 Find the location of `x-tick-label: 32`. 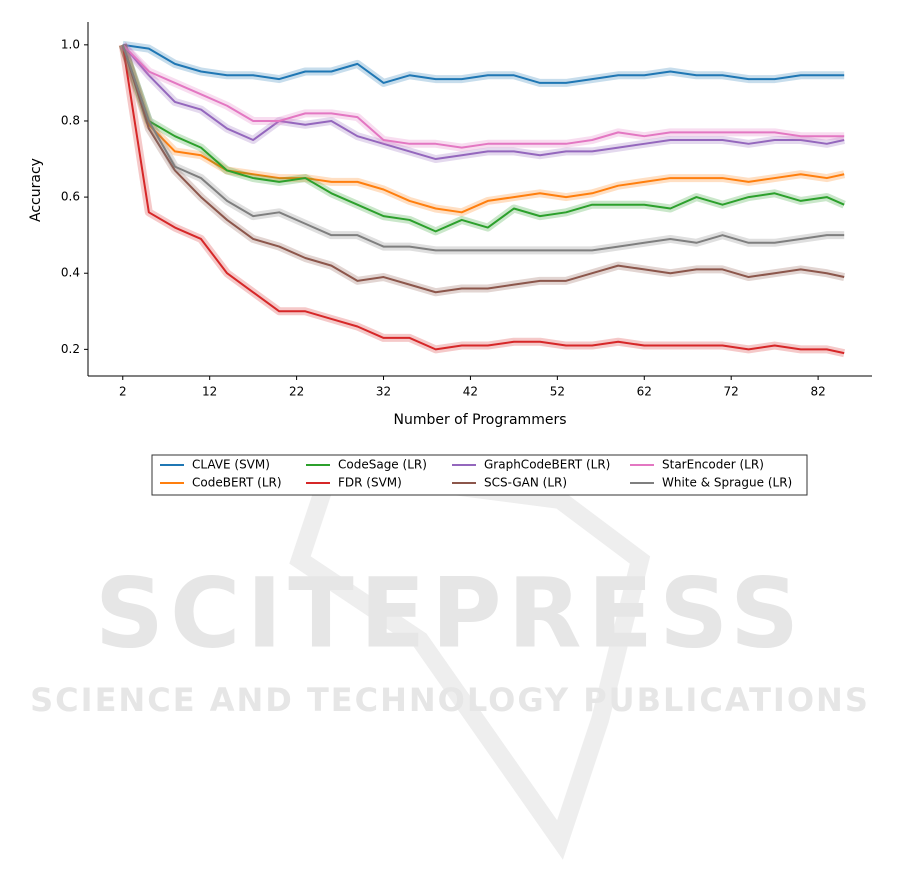

x-tick-label: 32 is located at coordinates (383, 392).